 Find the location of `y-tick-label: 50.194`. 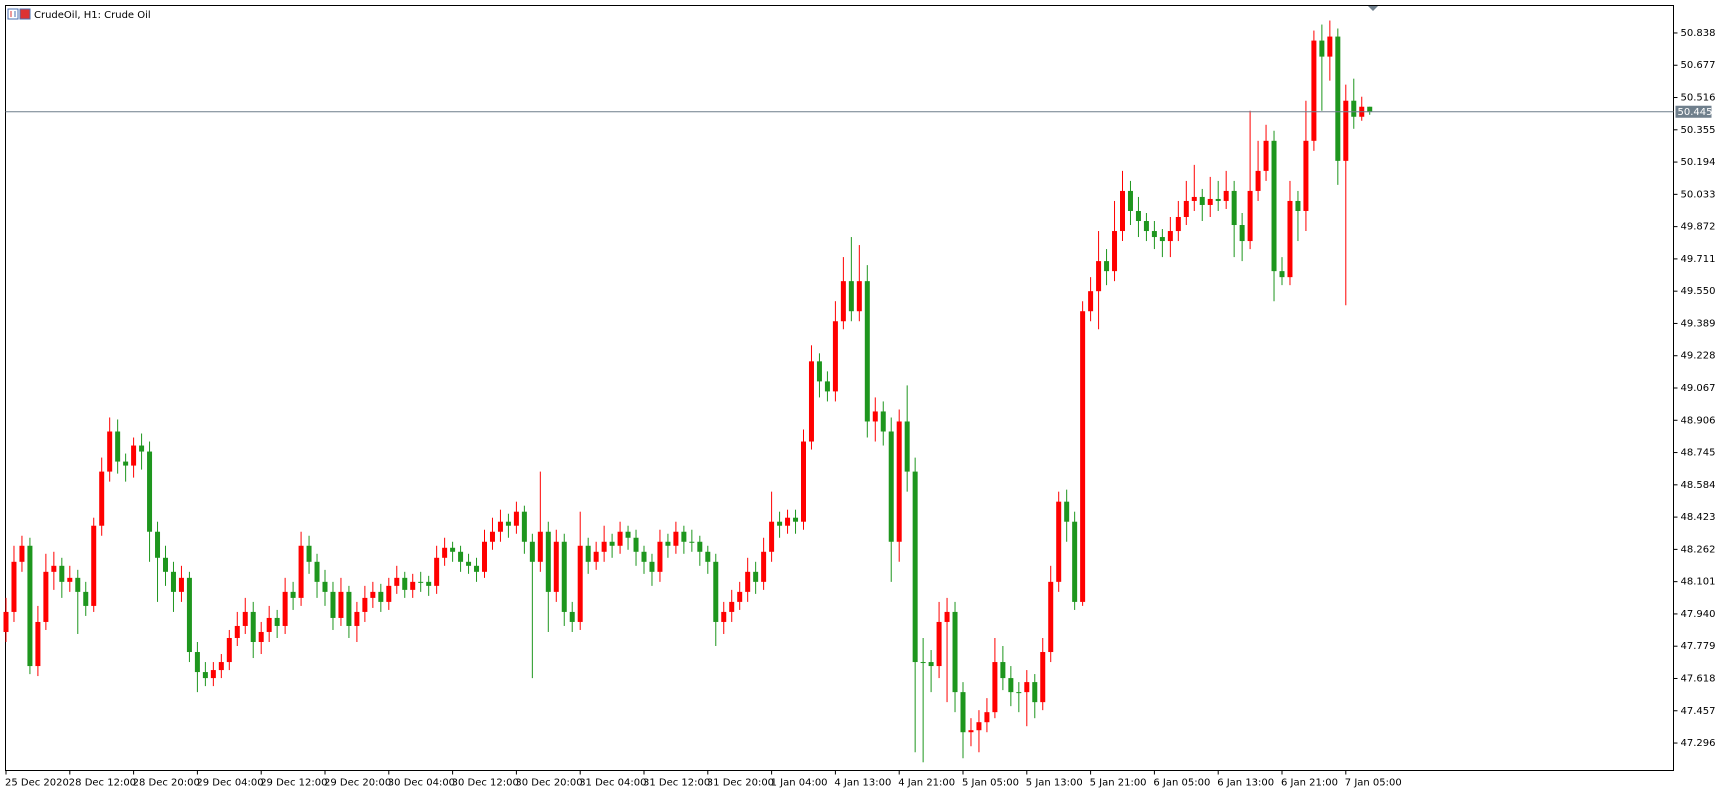

y-tick-label: 50.194 is located at coordinates (1698, 162).